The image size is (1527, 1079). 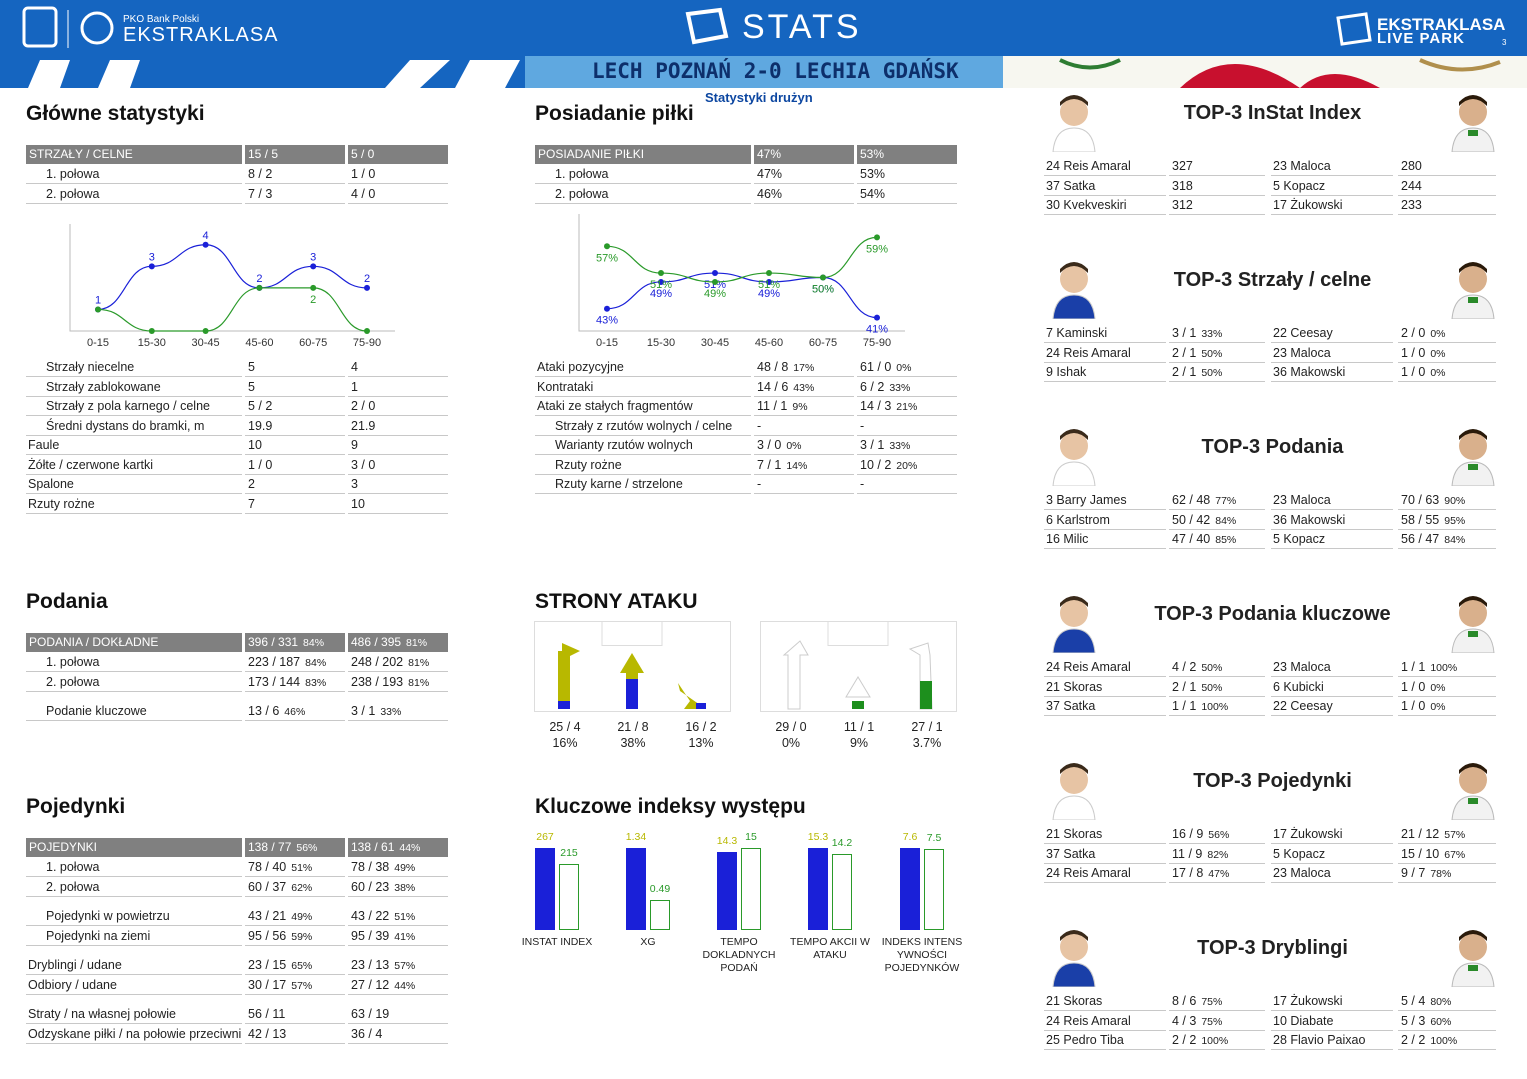 What do you see at coordinates (1447, 186) in the screenshot?
I see `top3-away-stat: 244` at bounding box center [1447, 186].